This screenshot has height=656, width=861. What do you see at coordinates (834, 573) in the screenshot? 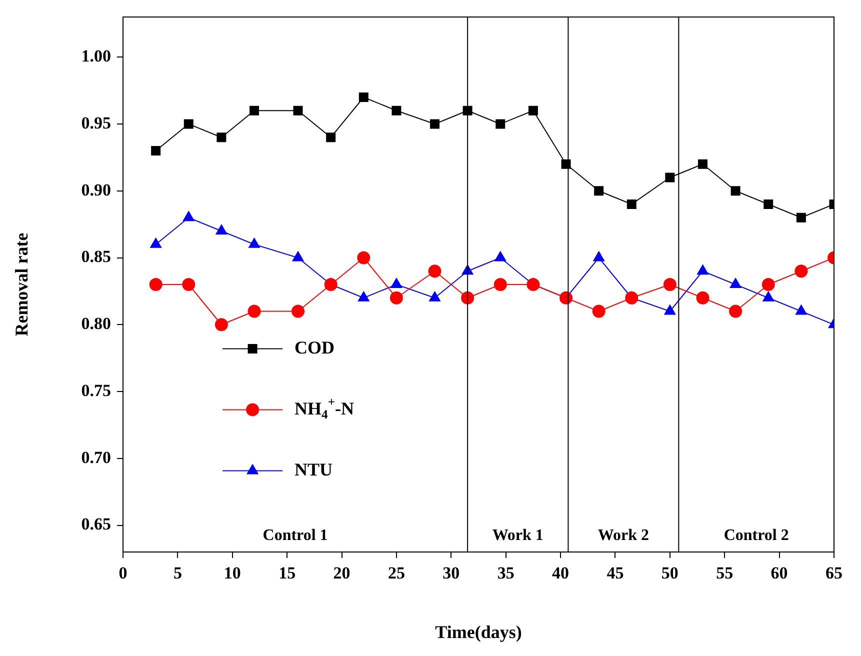
I see `x-tick-label: 65` at bounding box center [834, 573].